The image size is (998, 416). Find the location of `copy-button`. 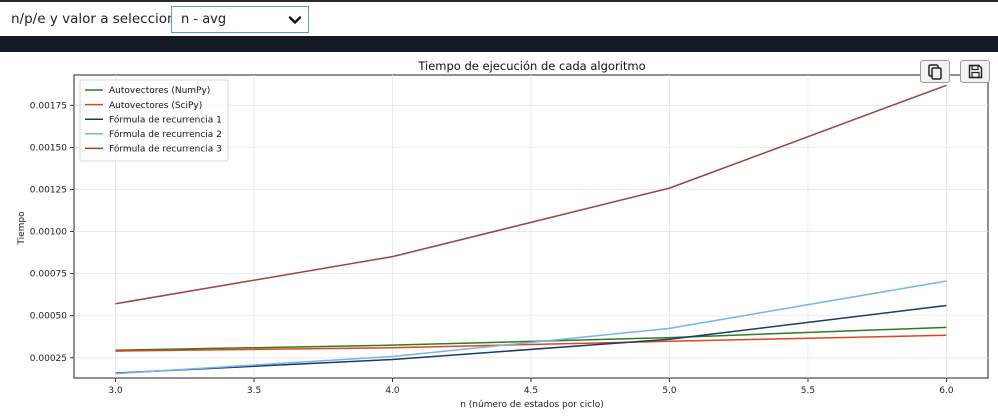

copy-button is located at coordinates (935, 71).